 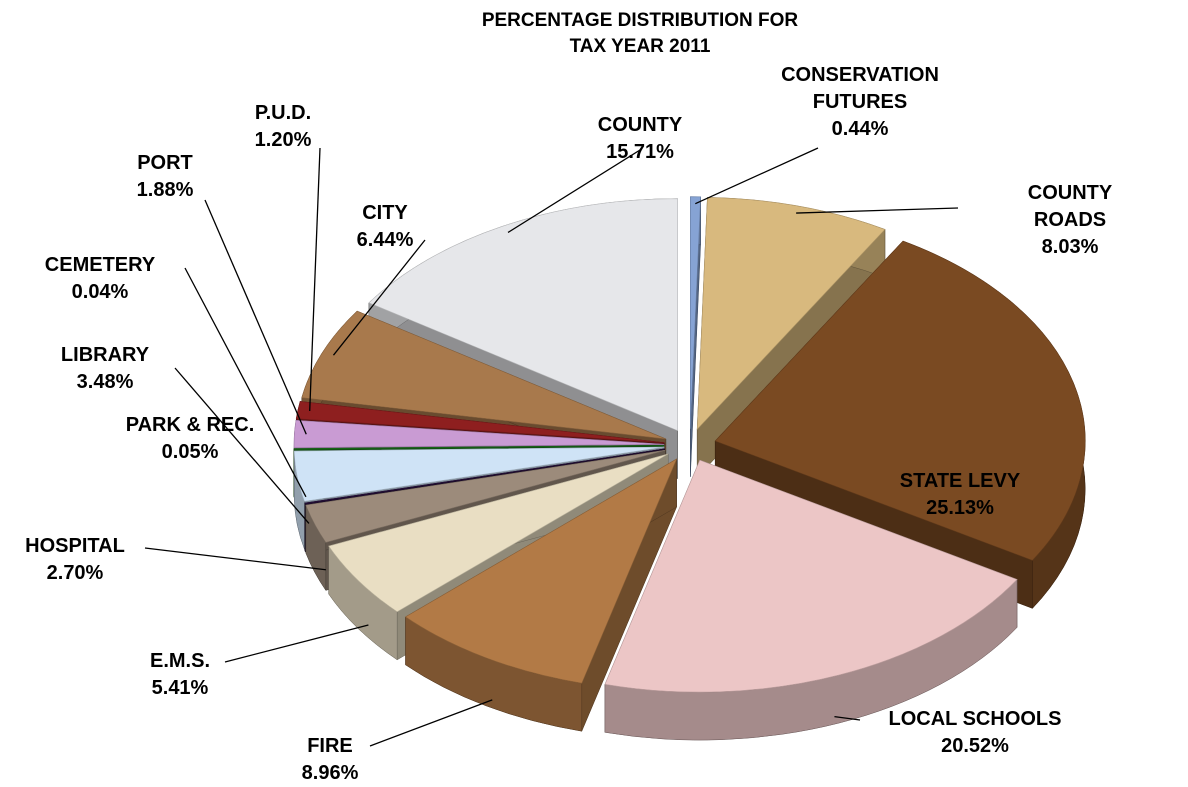 I want to click on category-name: E.M.S., so click(x=180, y=661).